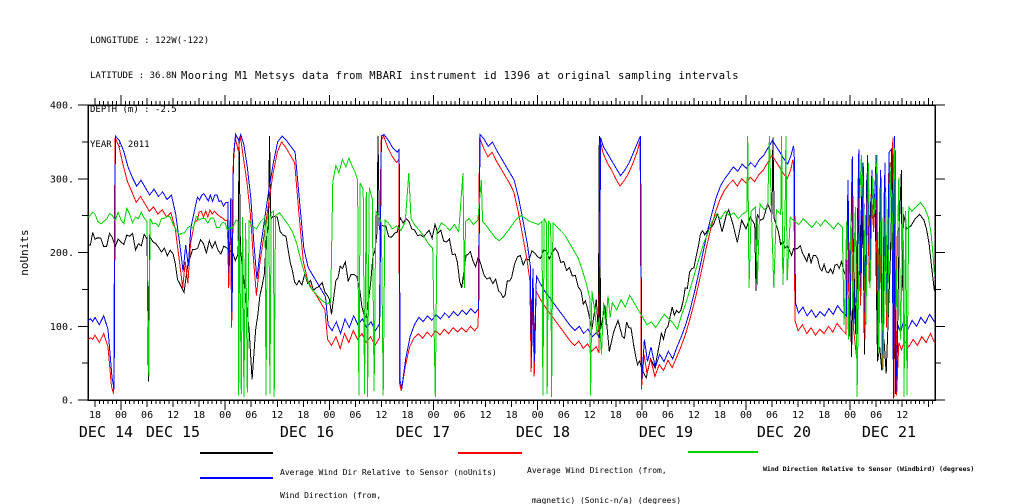 This screenshot has height=504, width=1009. Describe the element at coordinates (133, 75) in the screenshot. I see `metadata-latitude: LATITUDE : 36.8N` at that location.